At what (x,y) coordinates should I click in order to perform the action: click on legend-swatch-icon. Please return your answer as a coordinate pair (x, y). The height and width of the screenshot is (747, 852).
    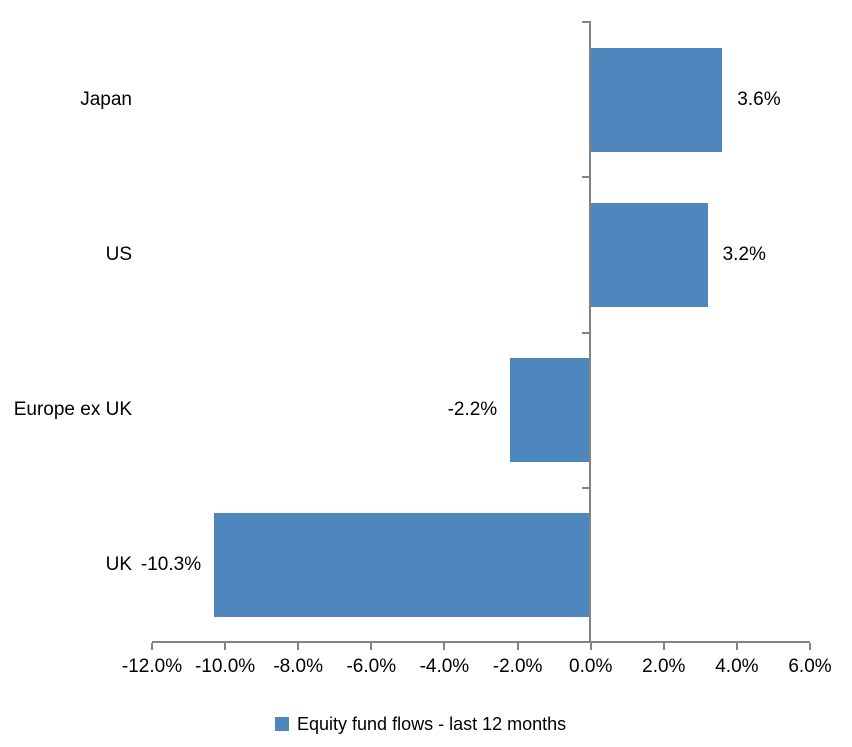
    Looking at the image, I should click on (282, 724).